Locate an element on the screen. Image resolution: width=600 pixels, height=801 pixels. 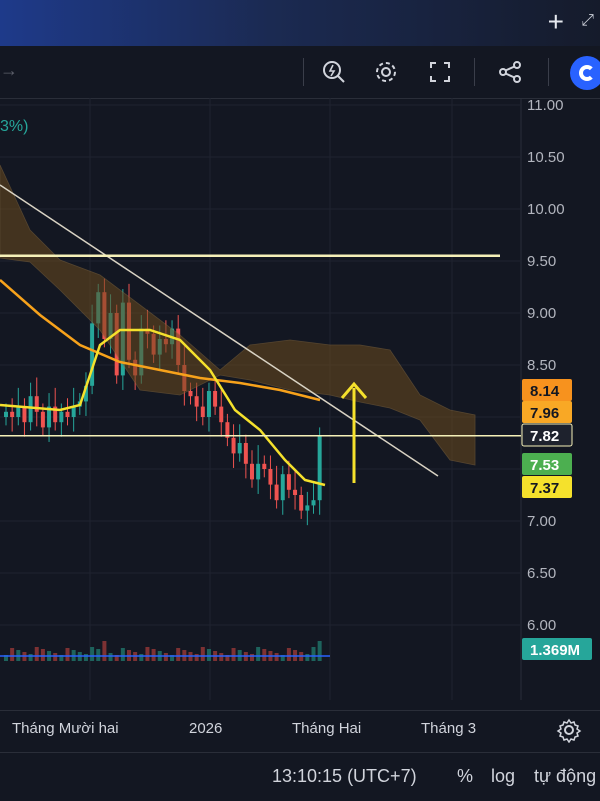
fullscreen-icon is located at coordinates (440, 72).